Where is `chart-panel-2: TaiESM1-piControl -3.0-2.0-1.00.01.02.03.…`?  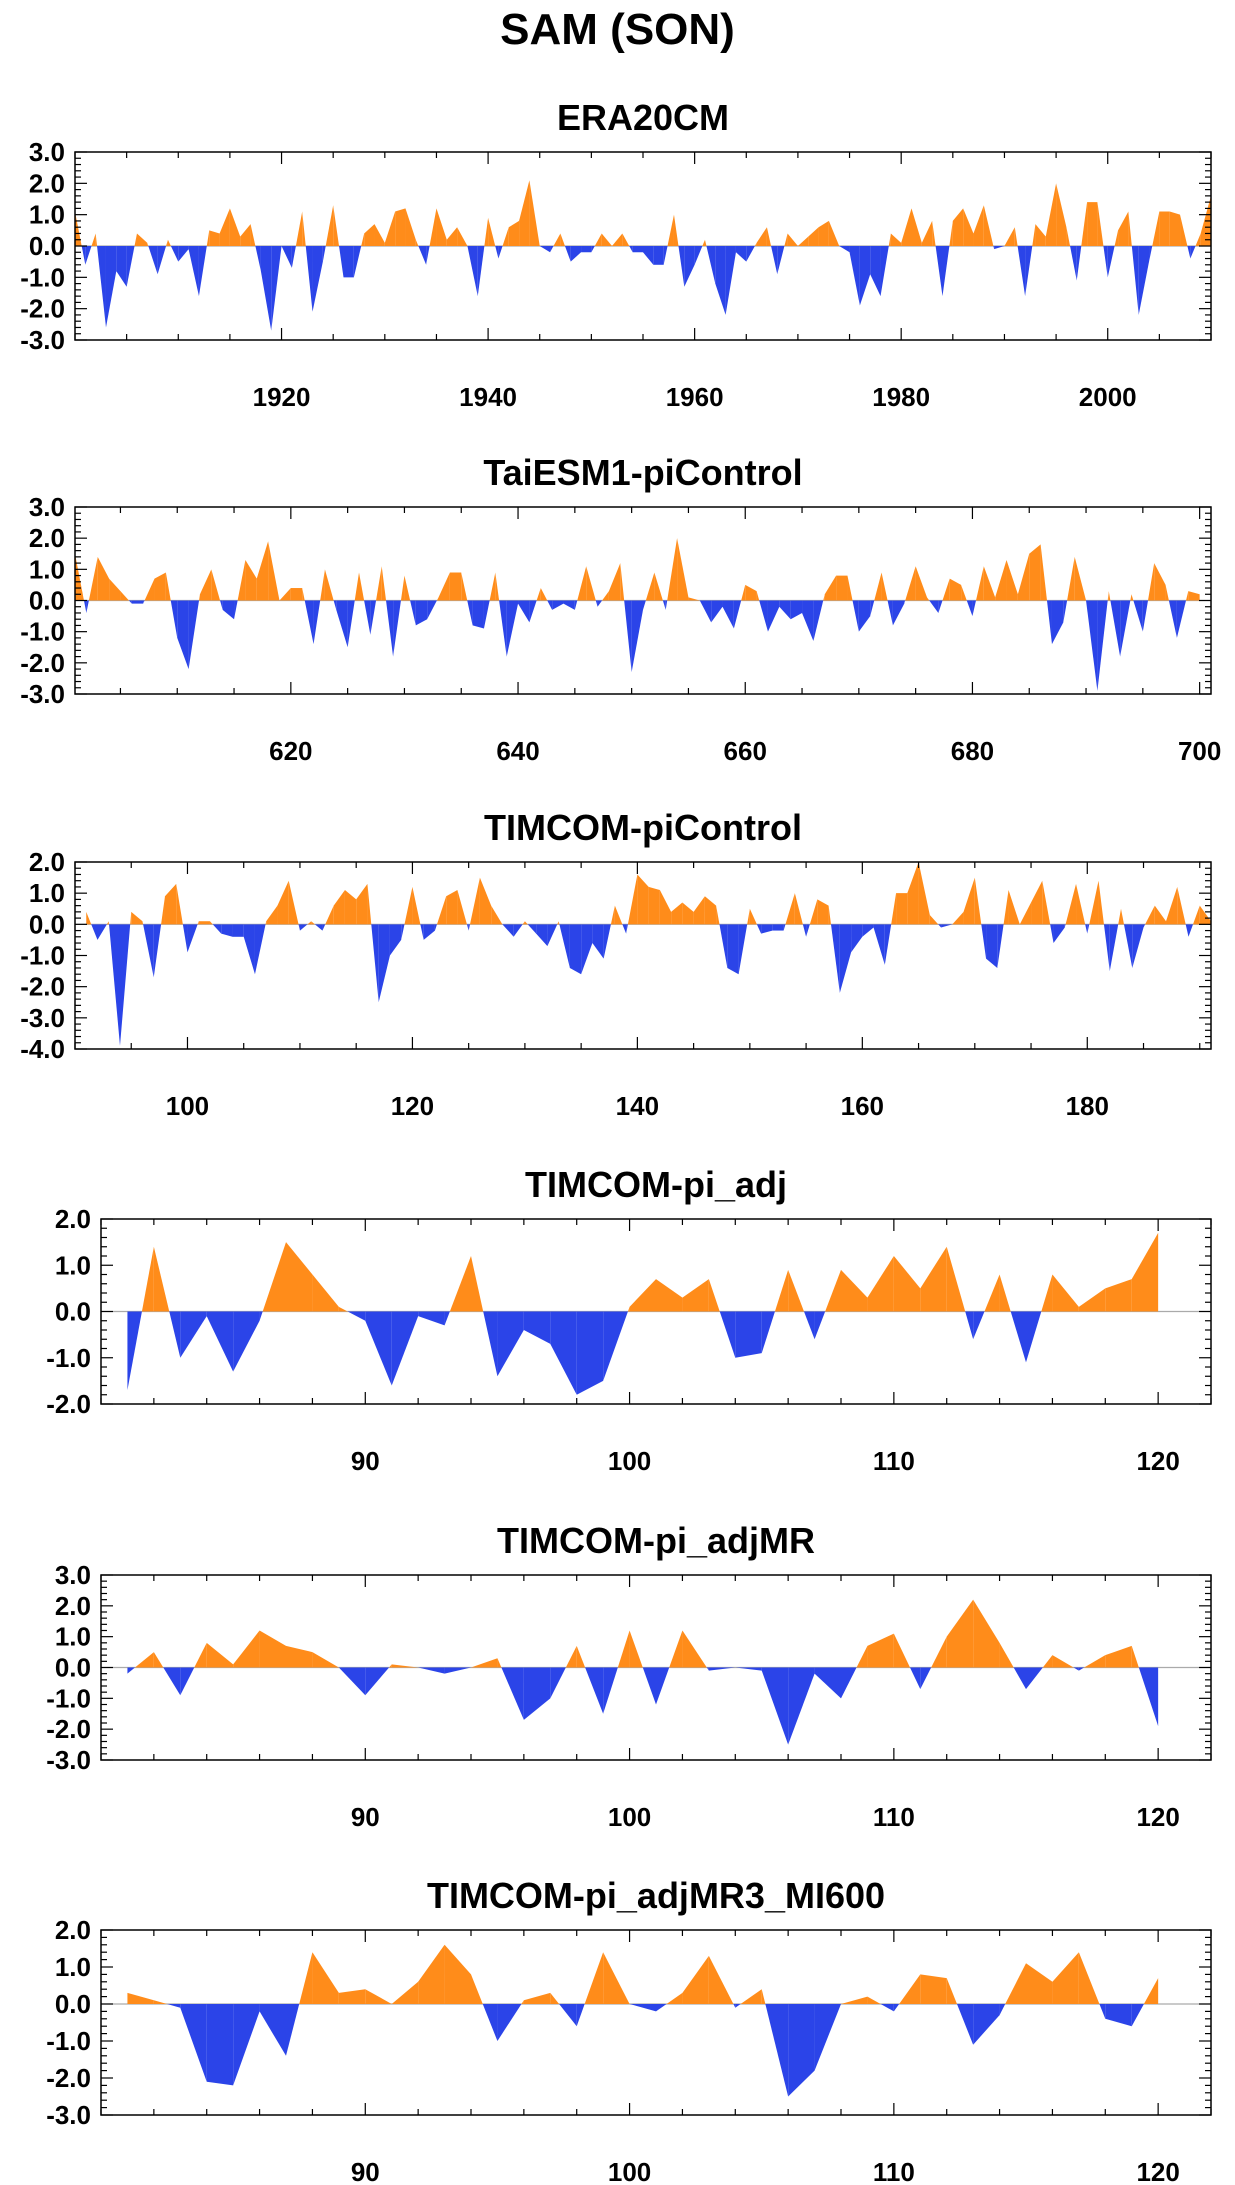
chart-panel-2: TaiESM1-piControl -3.0-2.0-1.00.01.02.03.… is located at coordinates (620, 609).